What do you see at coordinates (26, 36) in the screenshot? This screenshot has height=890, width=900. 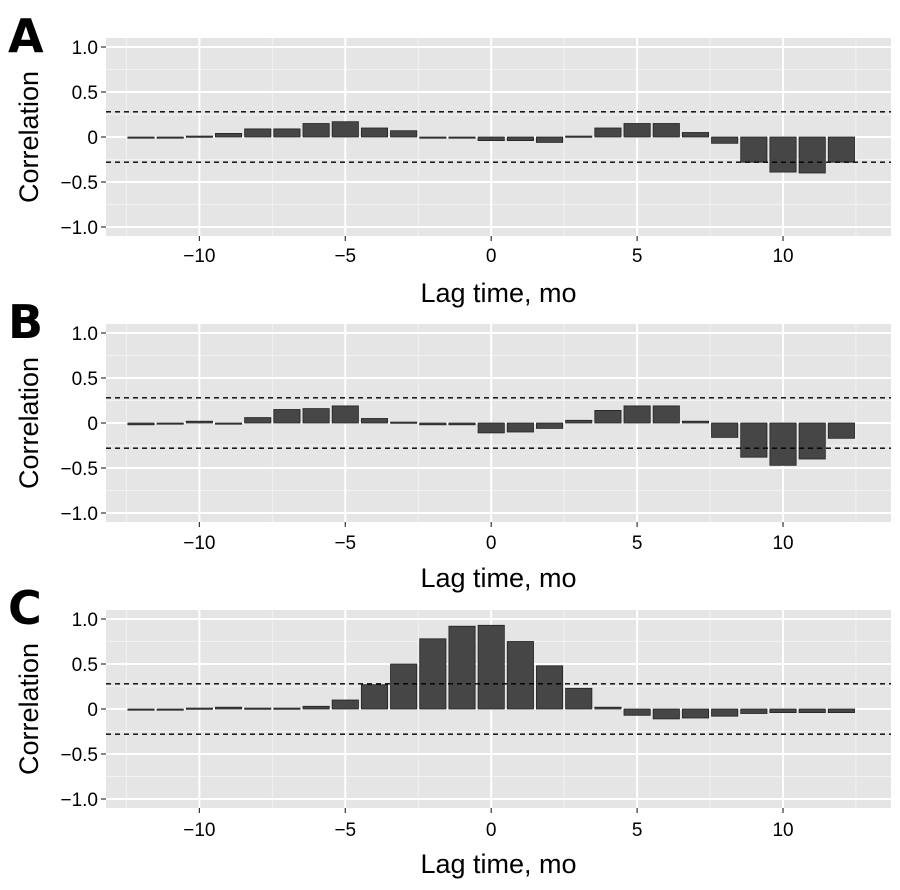 I see `panel-letter: A` at bounding box center [26, 36].